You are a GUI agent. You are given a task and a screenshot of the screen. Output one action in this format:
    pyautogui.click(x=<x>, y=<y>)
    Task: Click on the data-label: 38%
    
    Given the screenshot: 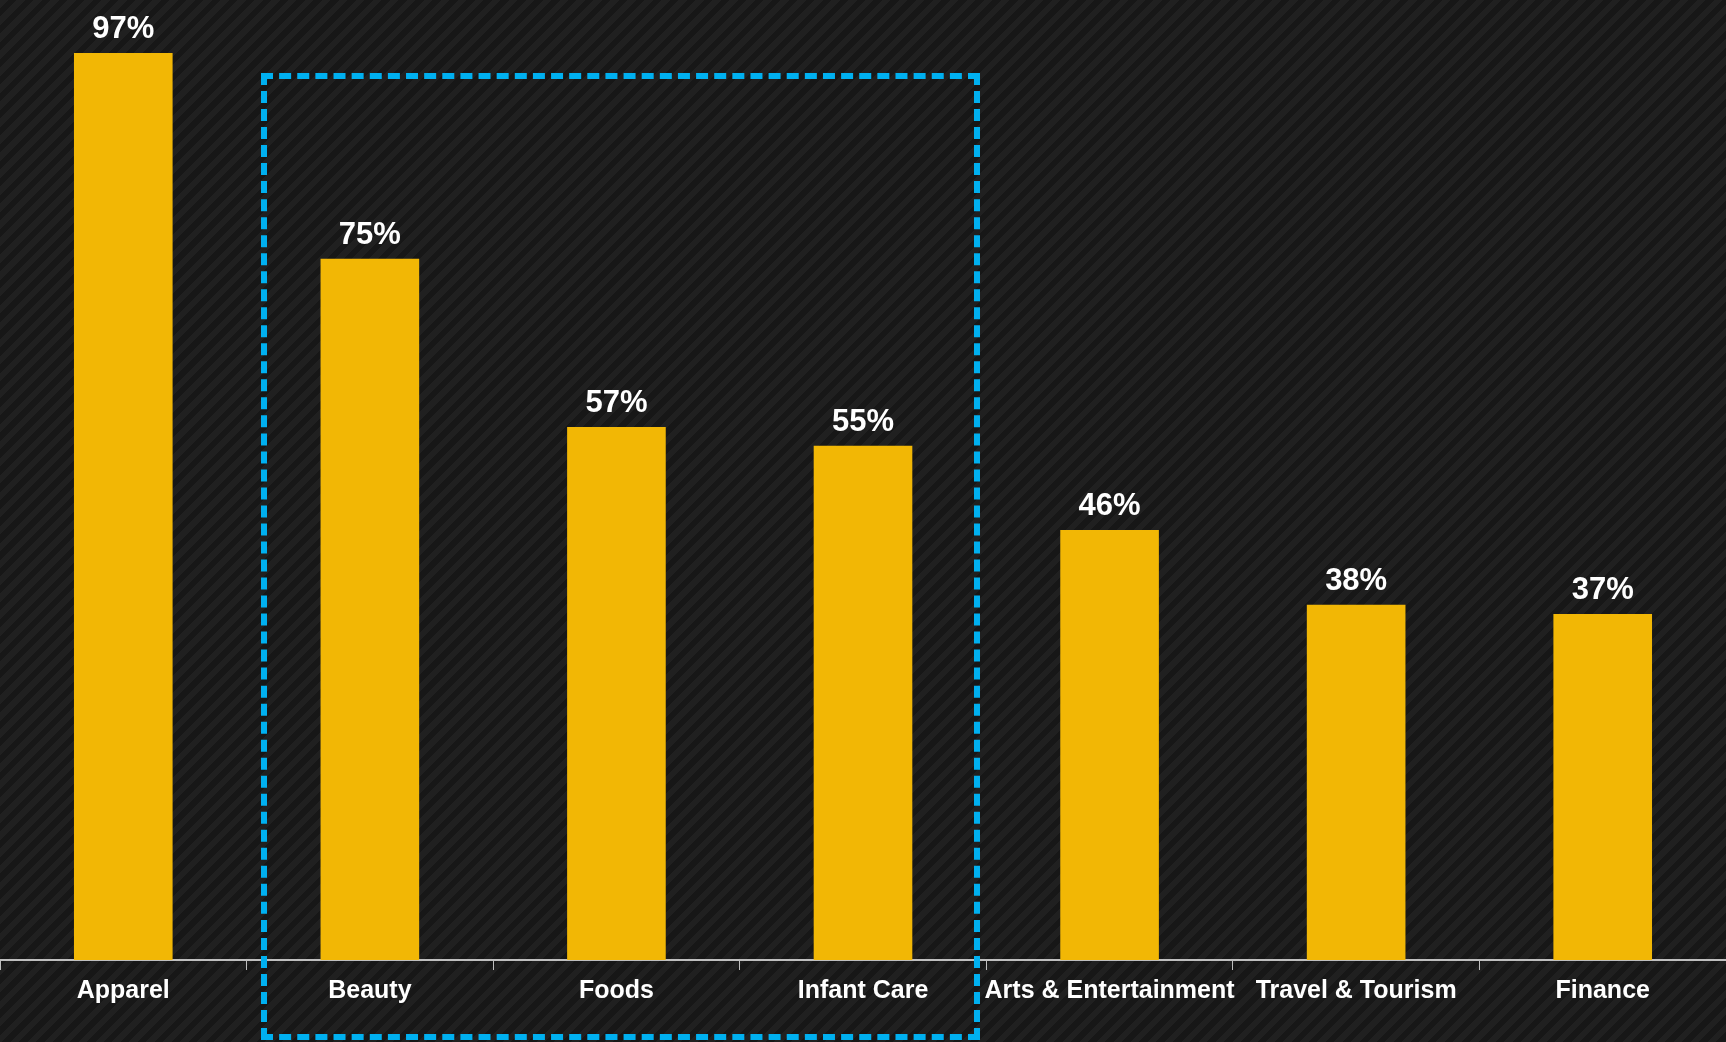 What is the action you would take?
    pyautogui.click(x=1356, y=579)
    